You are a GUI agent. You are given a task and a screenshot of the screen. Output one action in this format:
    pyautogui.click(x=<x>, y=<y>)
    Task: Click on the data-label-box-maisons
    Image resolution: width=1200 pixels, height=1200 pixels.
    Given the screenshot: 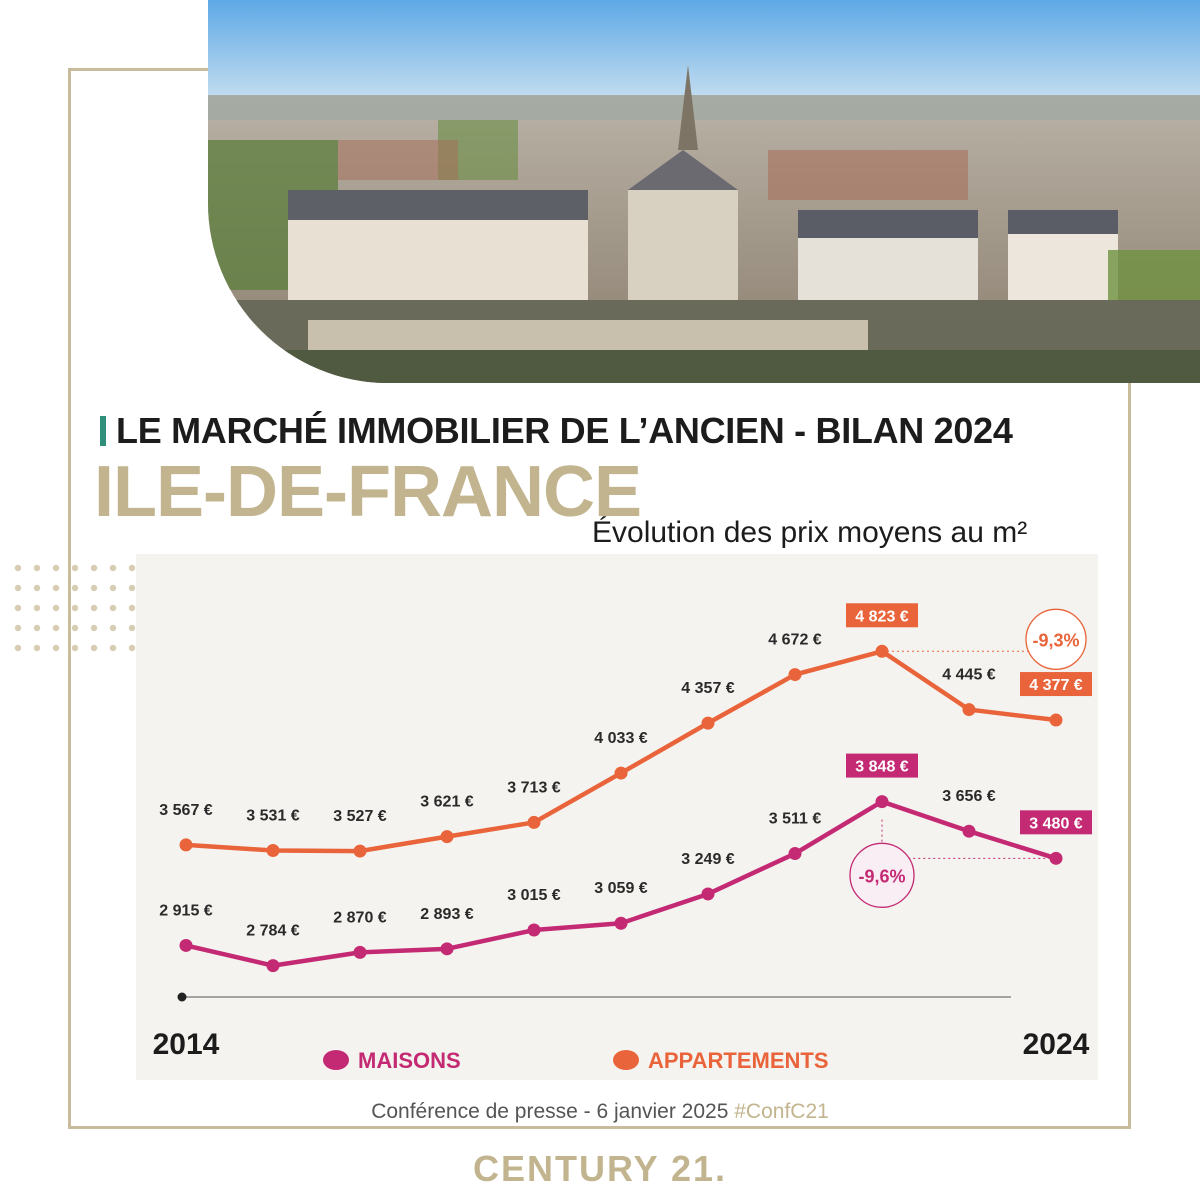 What is the action you would take?
    pyautogui.click(x=1056, y=822)
    